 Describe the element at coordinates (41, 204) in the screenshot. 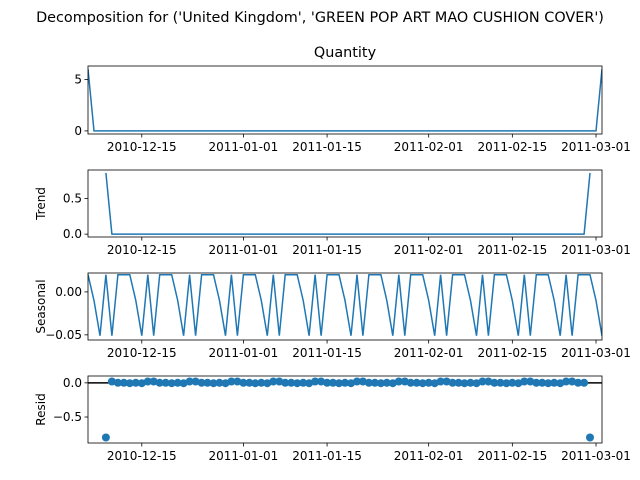

I see `y-axis-label: Trend` at that location.